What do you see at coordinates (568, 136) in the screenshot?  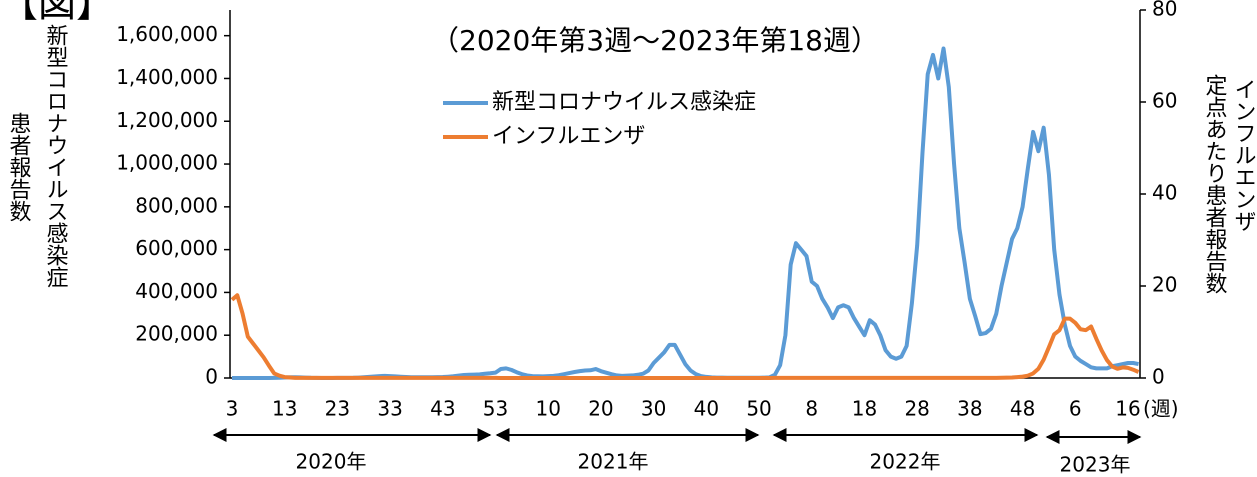 I see `legend-label: インフルエンザ` at bounding box center [568, 136].